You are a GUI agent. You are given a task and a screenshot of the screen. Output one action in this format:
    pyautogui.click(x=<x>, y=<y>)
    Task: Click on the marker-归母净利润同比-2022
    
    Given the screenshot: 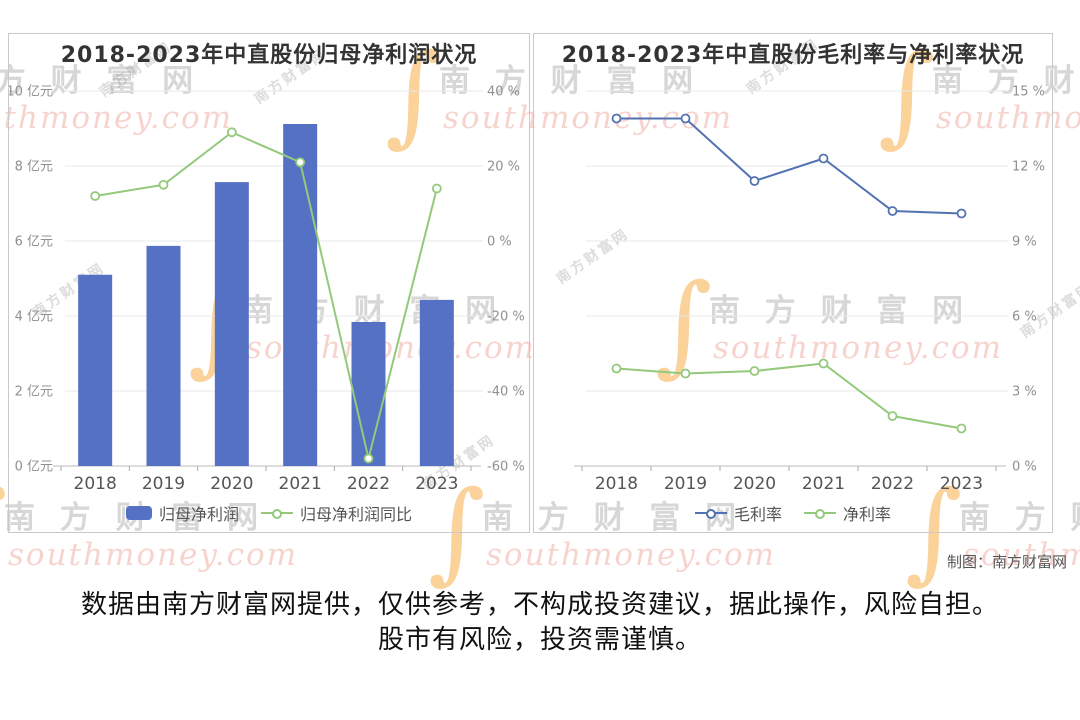 What is the action you would take?
    pyautogui.click(x=368, y=458)
    